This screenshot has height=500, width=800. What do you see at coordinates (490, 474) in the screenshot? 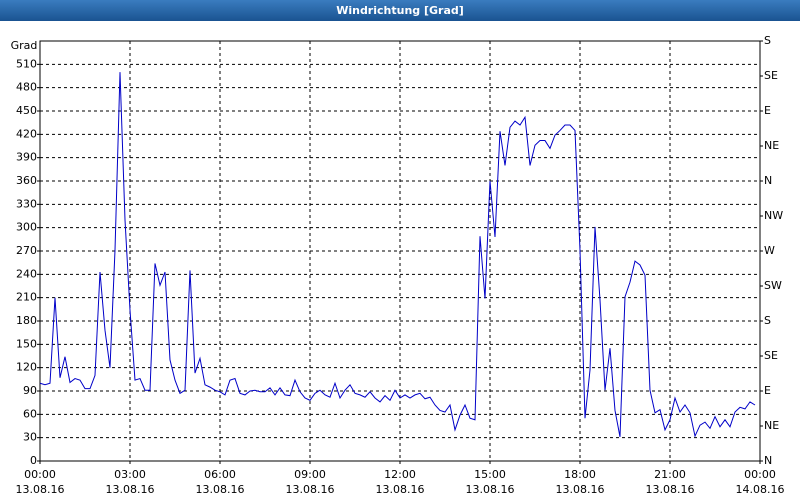
I see `x-tick-label: 15:00` at bounding box center [490, 474].